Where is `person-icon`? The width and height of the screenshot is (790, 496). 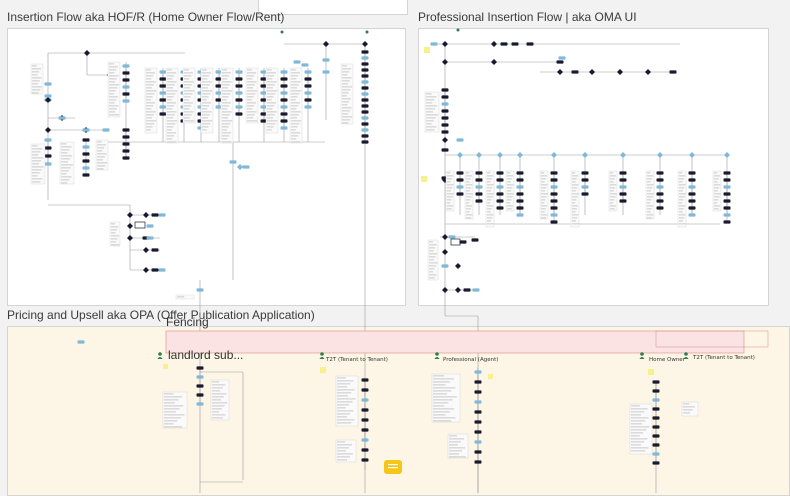
person-icon is located at coordinates (686, 354).